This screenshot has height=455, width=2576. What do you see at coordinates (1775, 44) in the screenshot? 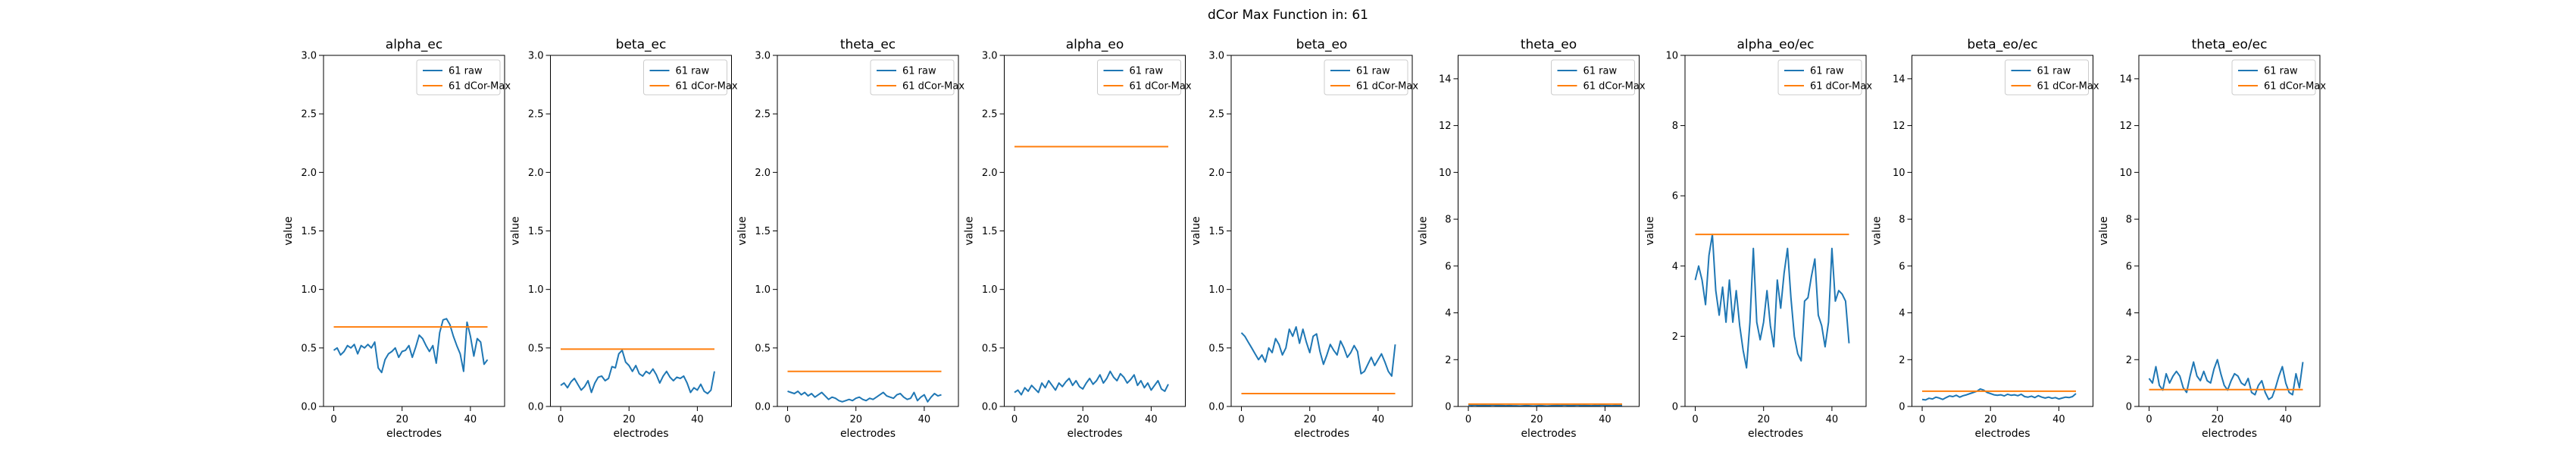
I see `panel-title: alpha_eo/ec` at bounding box center [1775, 44].